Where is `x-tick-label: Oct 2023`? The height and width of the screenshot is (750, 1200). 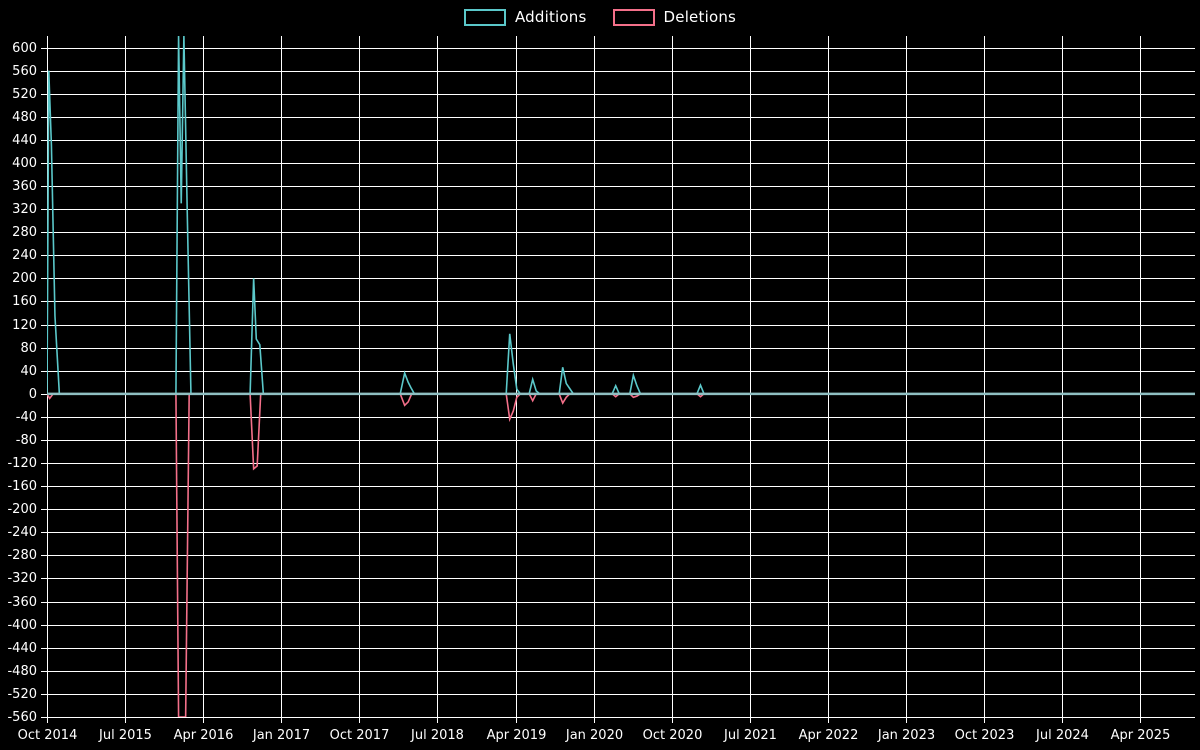
x-tick-label: Oct 2023 is located at coordinates (985, 735).